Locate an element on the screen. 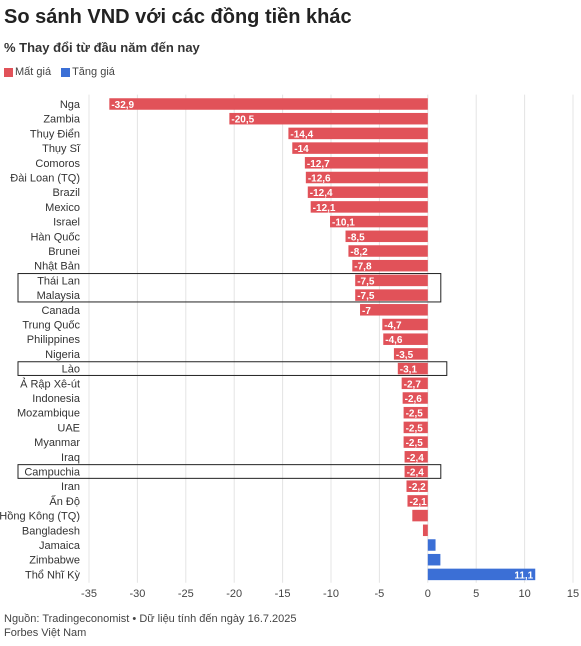  category-label: Iran is located at coordinates (70, 487).